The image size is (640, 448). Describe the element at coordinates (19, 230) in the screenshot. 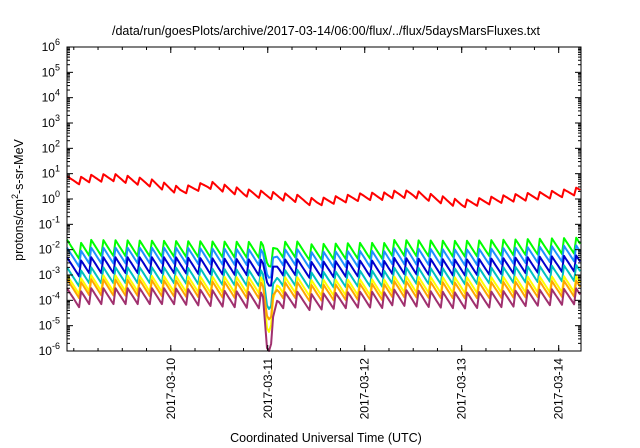

I see `y-axis-title-pre: protons/cm` at that location.